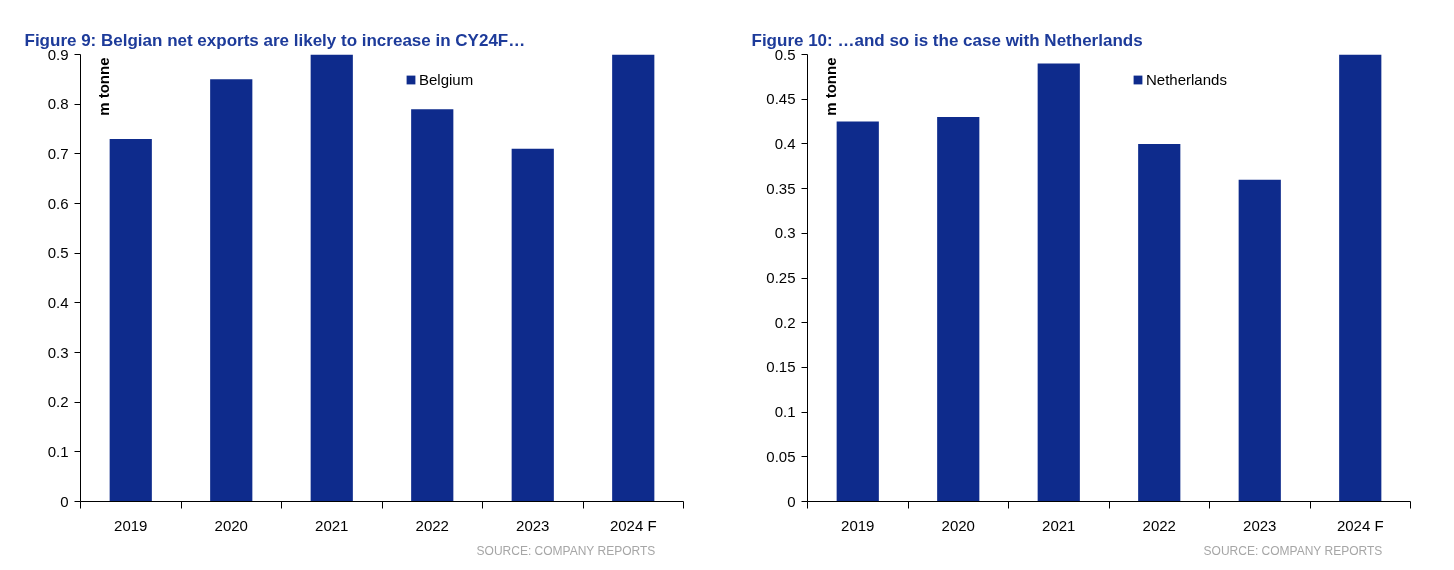 The height and width of the screenshot is (570, 1454). I want to click on y-tick-label: 0.7, so click(58, 153).